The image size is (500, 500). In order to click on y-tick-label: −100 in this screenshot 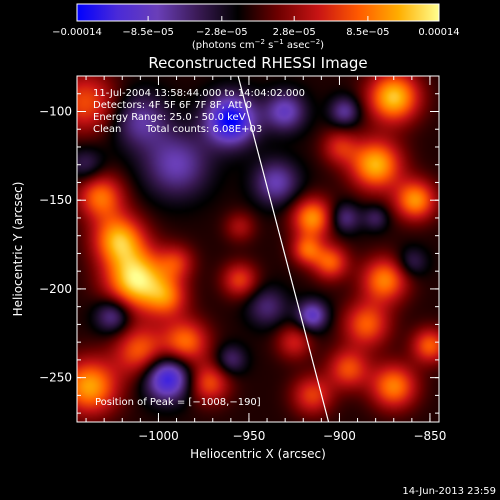, I will do `click(55, 111)`.